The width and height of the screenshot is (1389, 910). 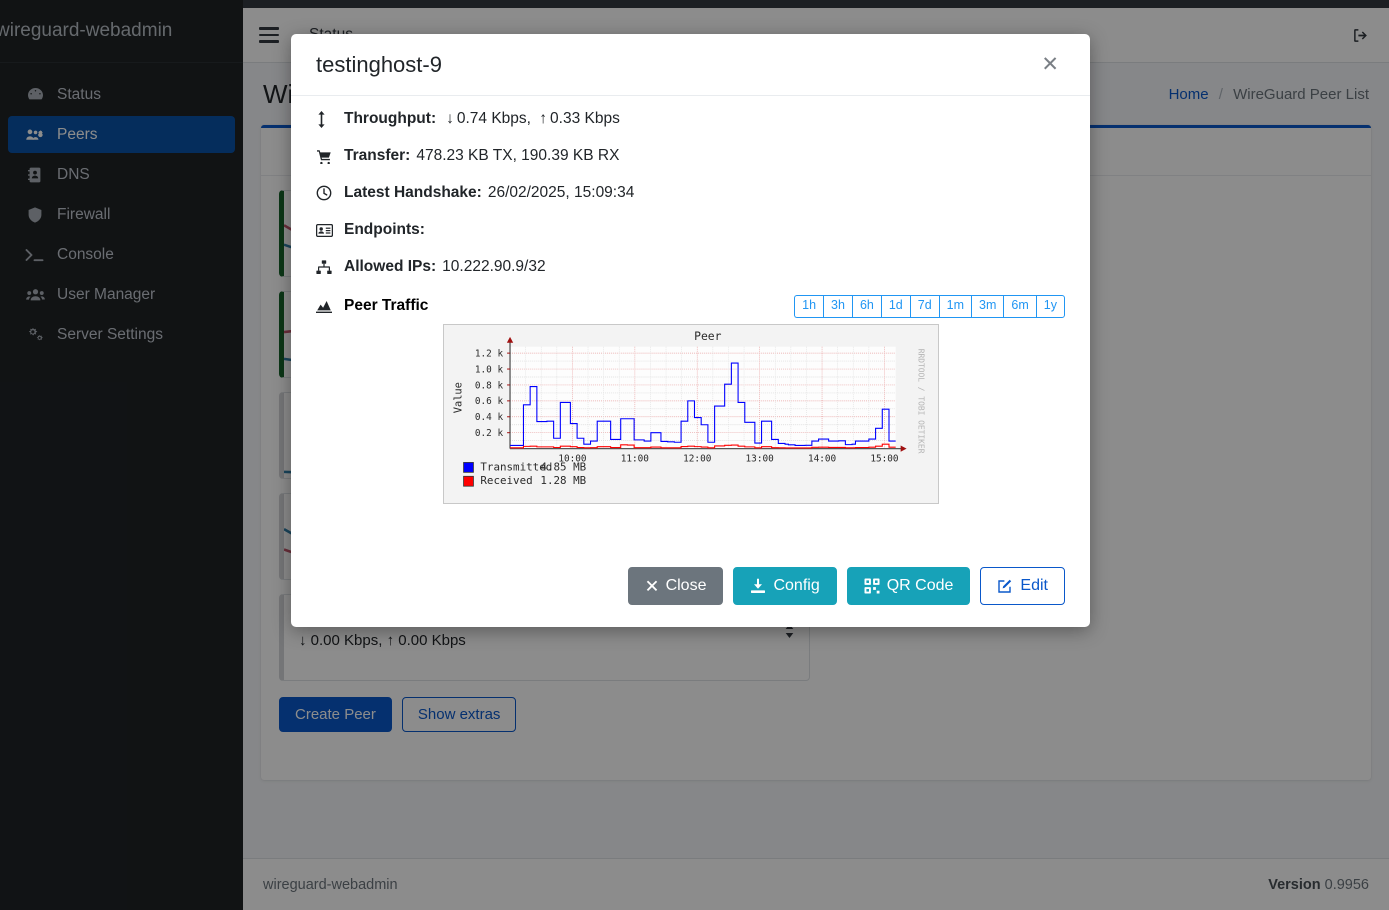 What do you see at coordinates (390, 266) in the screenshot?
I see `peer-info-label: Allowed IPs:` at bounding box center [390, 266].